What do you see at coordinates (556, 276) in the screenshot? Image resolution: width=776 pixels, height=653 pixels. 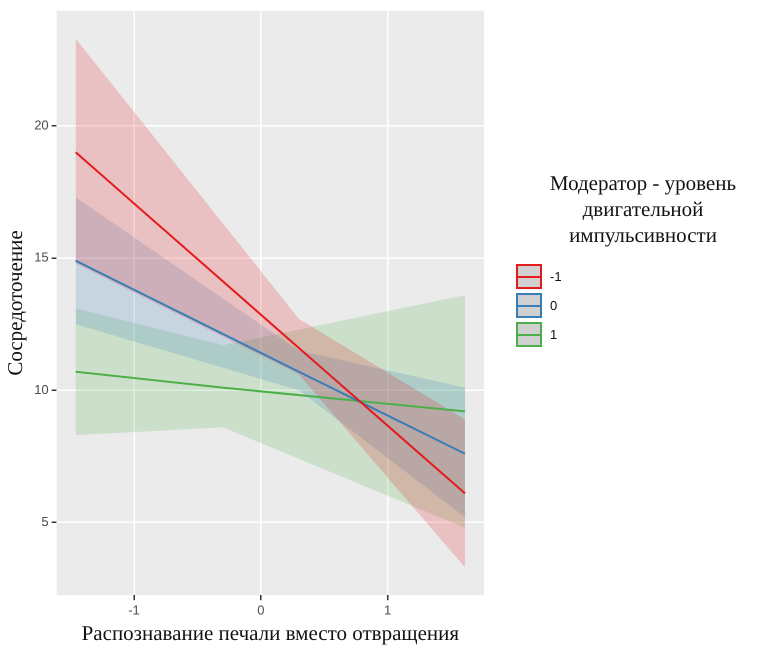 I see `legend-label: -1` at bounding box center [556, 276].